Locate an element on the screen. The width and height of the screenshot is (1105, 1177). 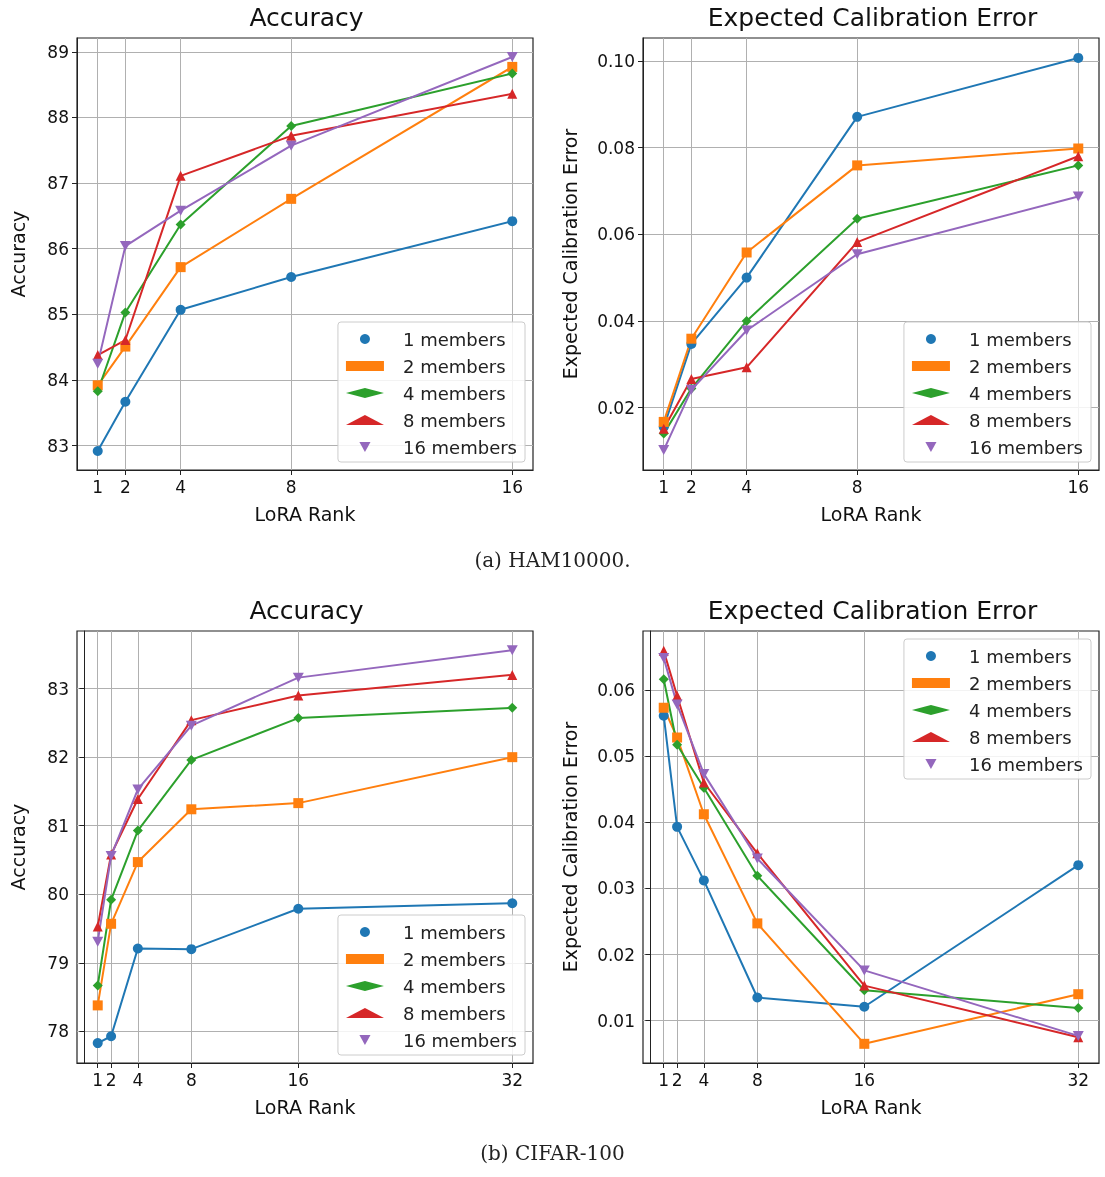
y-tick-label: 80 is located at coordinates (58, 894).